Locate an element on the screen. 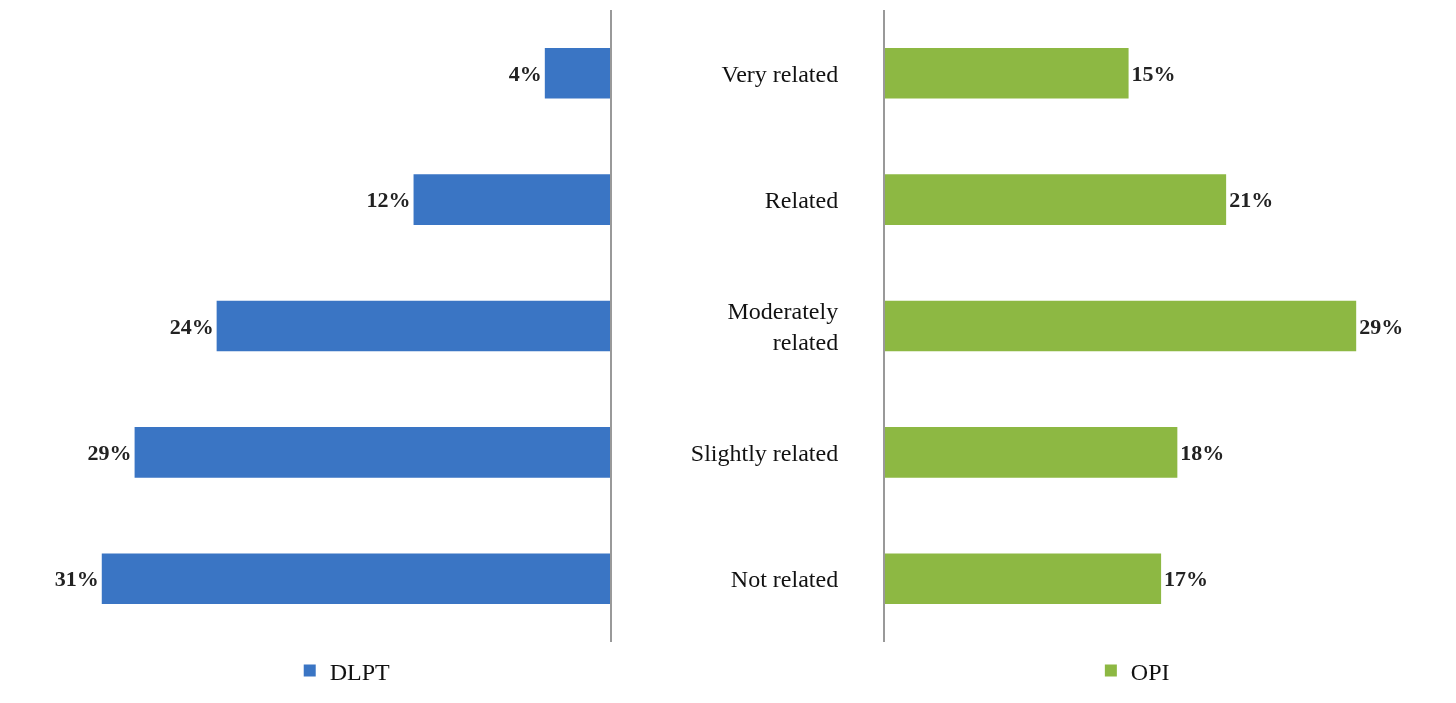  y-tick-label: Related is located at coordinates (801, 200).